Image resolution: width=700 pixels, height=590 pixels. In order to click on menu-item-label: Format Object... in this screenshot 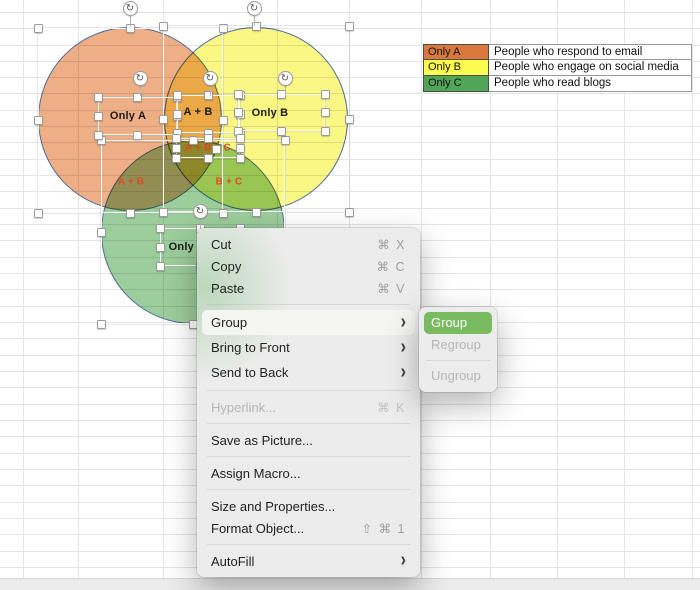, I will do `click(258, 528)`.